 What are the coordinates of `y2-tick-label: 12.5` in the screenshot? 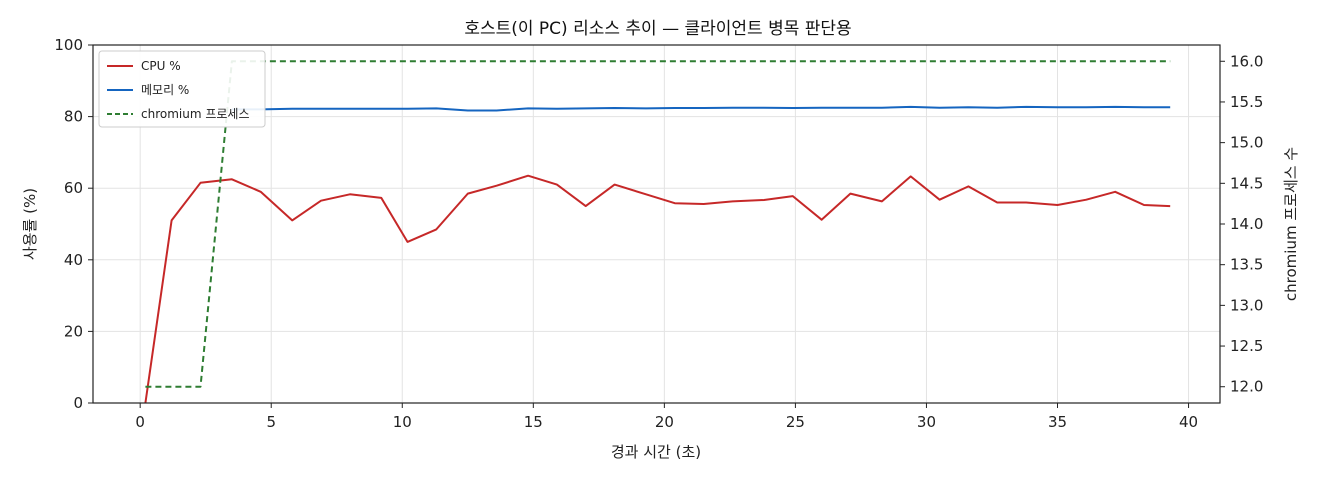 It's located at (1246, 346).